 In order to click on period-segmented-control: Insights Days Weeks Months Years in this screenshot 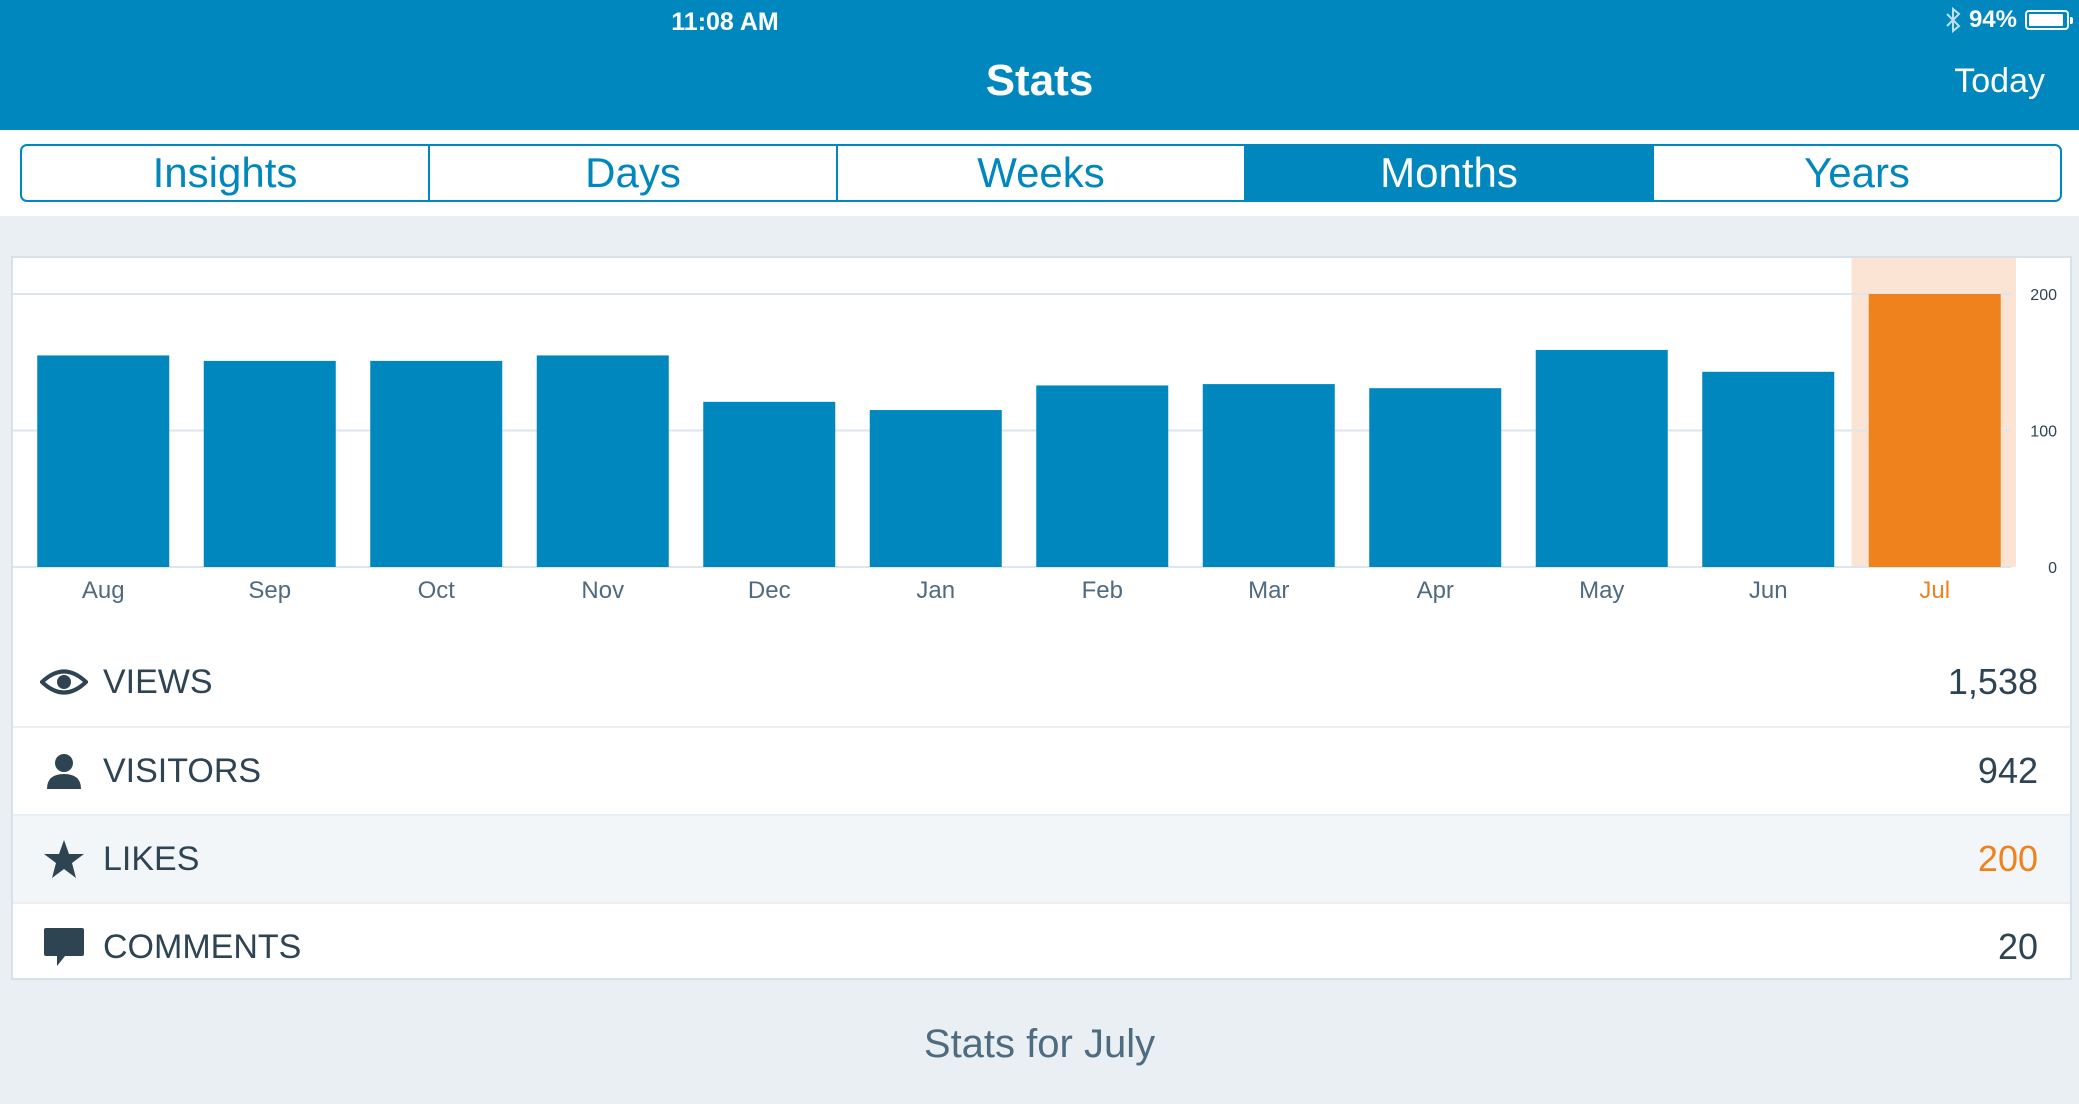, I will do `click(1041, 173)`.